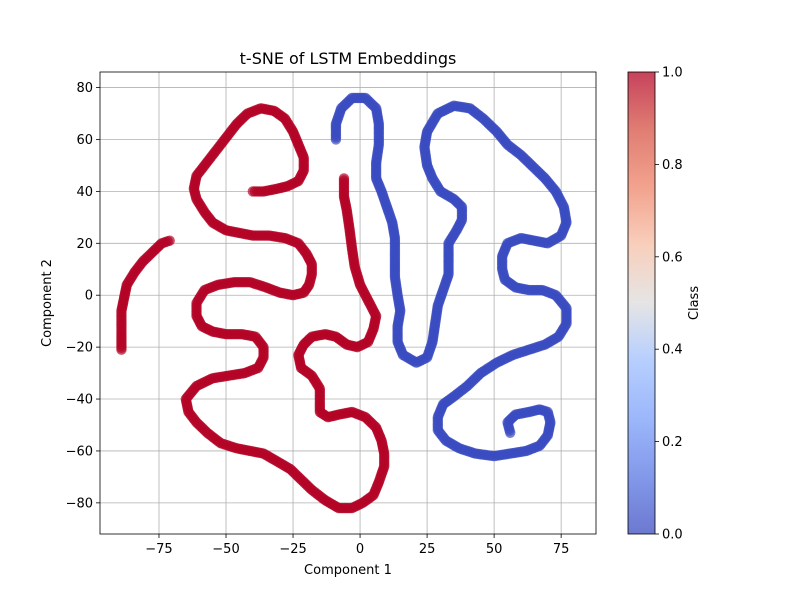 The height and width of the screenshot is (604, 800). Describe the element at coordinates (348, 58) in the screenshot. I see `chart-title: t-SNE of LSTM Embeddings` at that location.